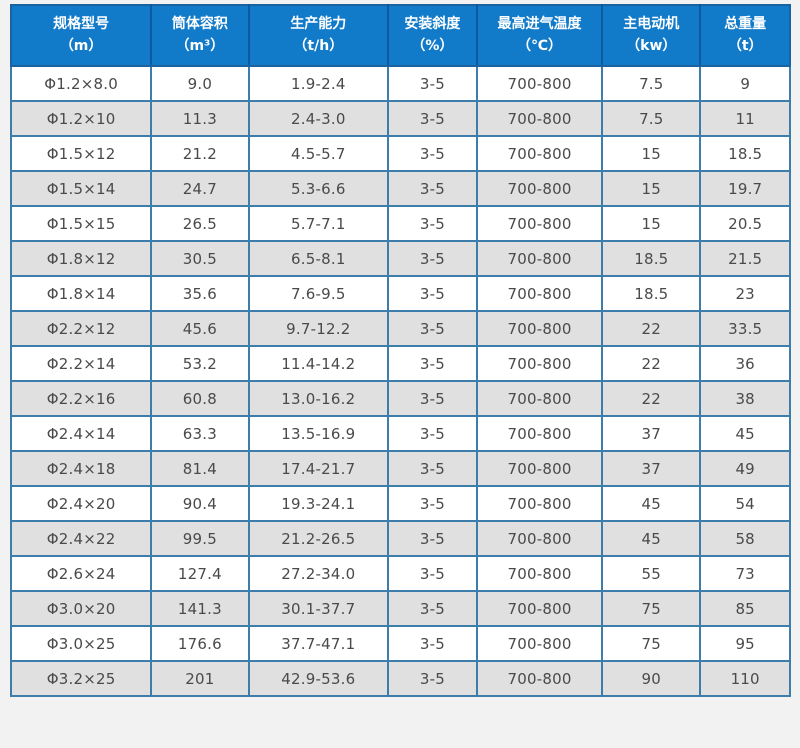 The height and width of the screenshot is (748, 800). What do you see at coordinates (745, 398) in the screenshot?
I see `table-cell: 38` at bounding box center [745, 398].